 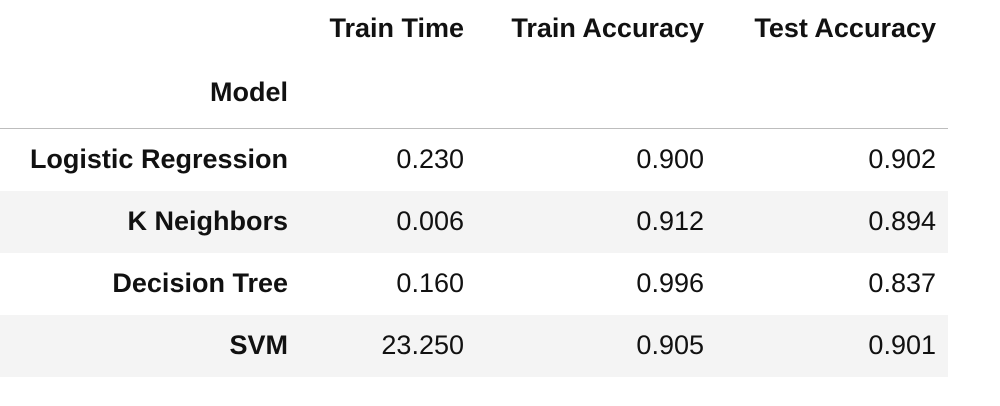 I want to click on table-row: K Neighbors 0.006 0.912 0.894, so click(x=474, y=221).